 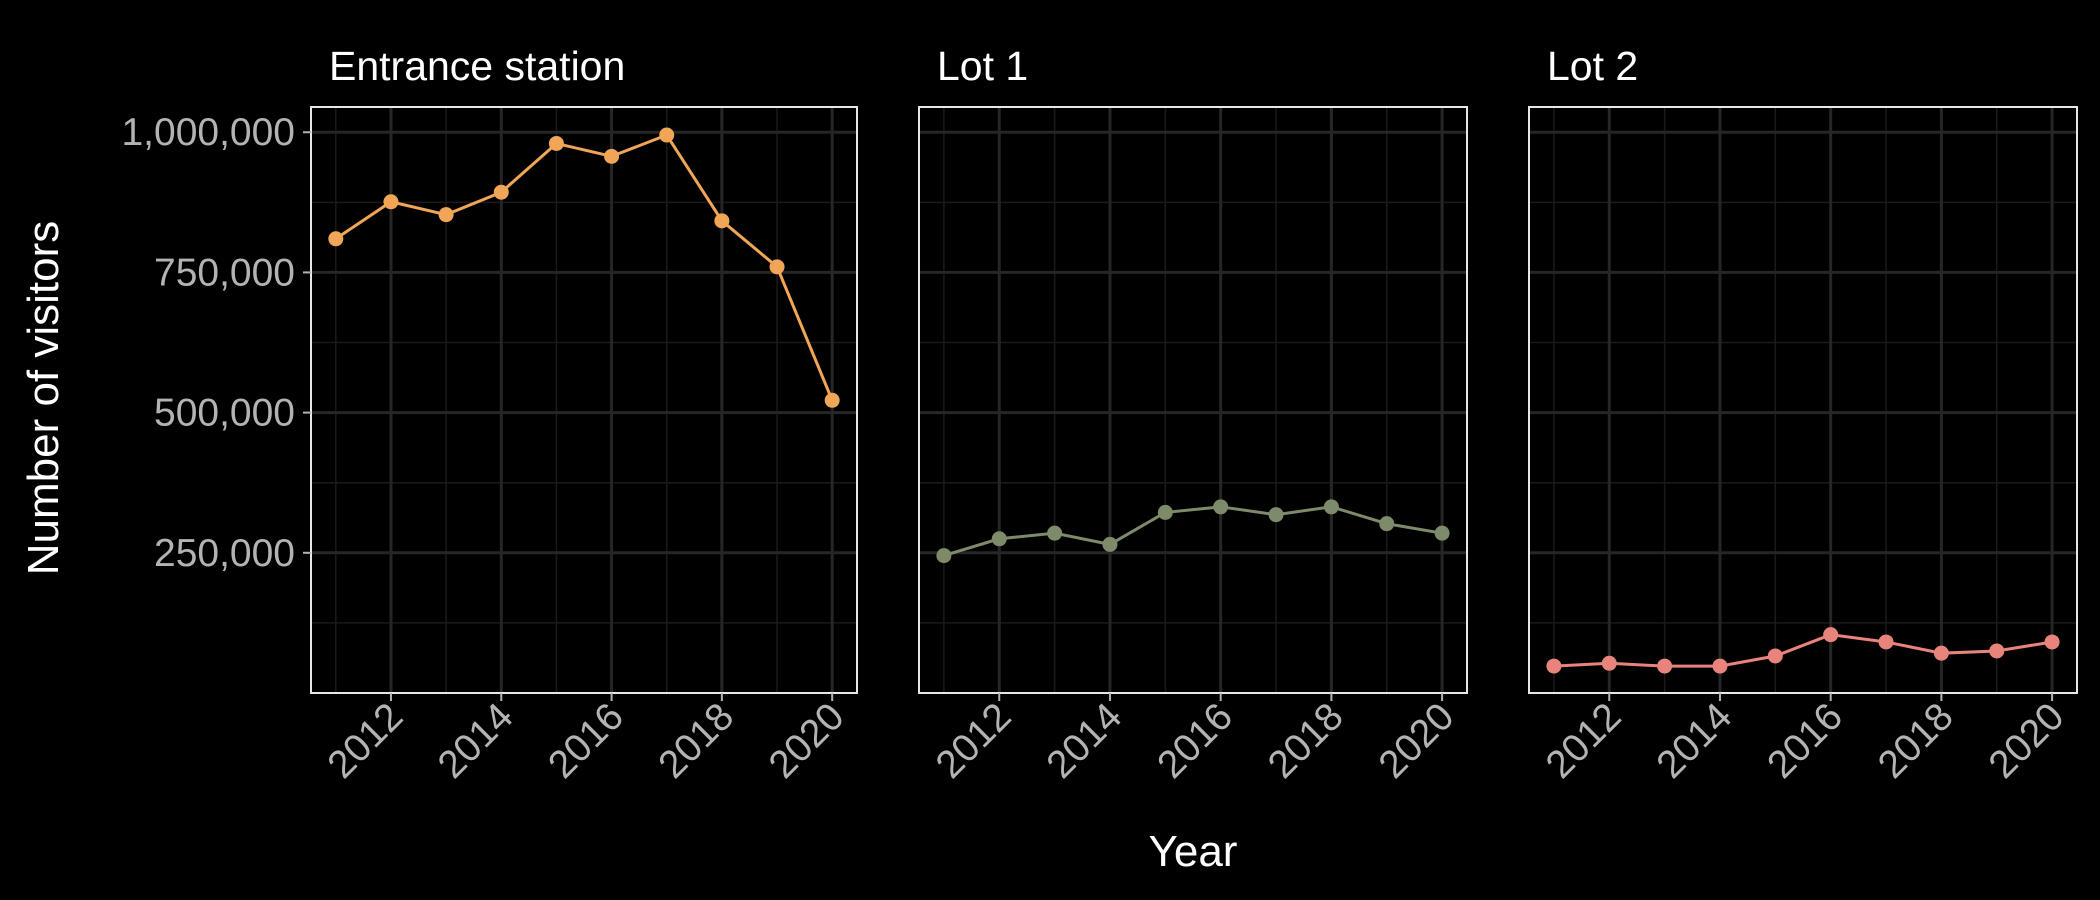 What do you see at coordinates (224, 272) in the screenshot?
I see `y-tick-label: 750,000` at bounding box center [224, 272].